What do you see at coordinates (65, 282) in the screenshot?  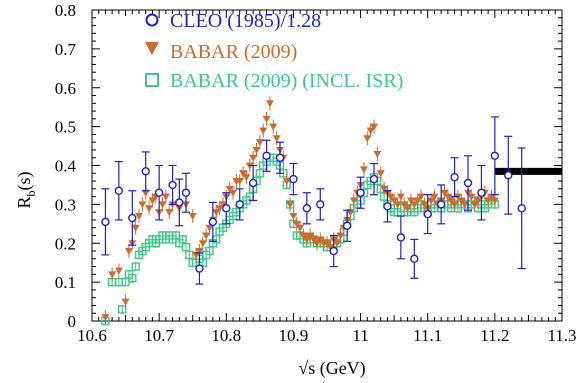 I see `y-tick-label: 0.1` at bounding box center [65, 282].